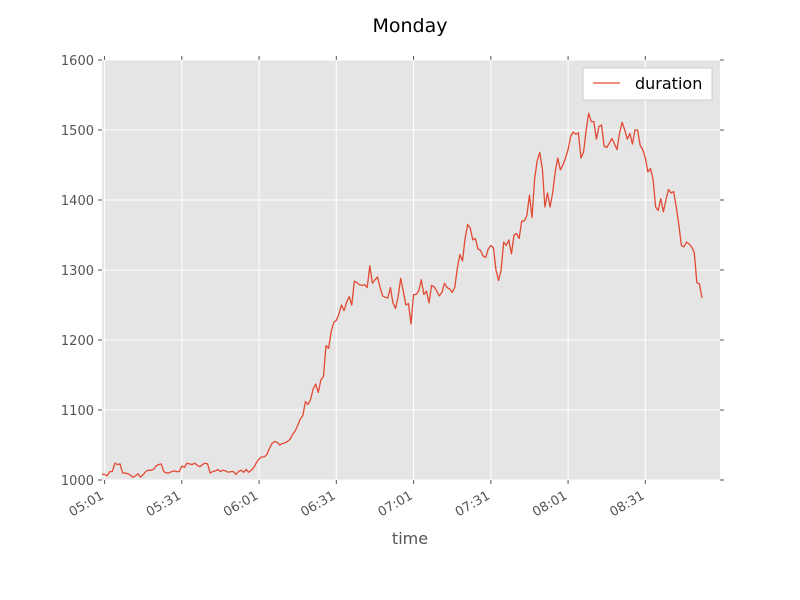 This screenshot has width=800, height=600. I want to click on y-tick-labels: 1000 1100 1200 1300 1400 1500 1600, so click(77, 271).